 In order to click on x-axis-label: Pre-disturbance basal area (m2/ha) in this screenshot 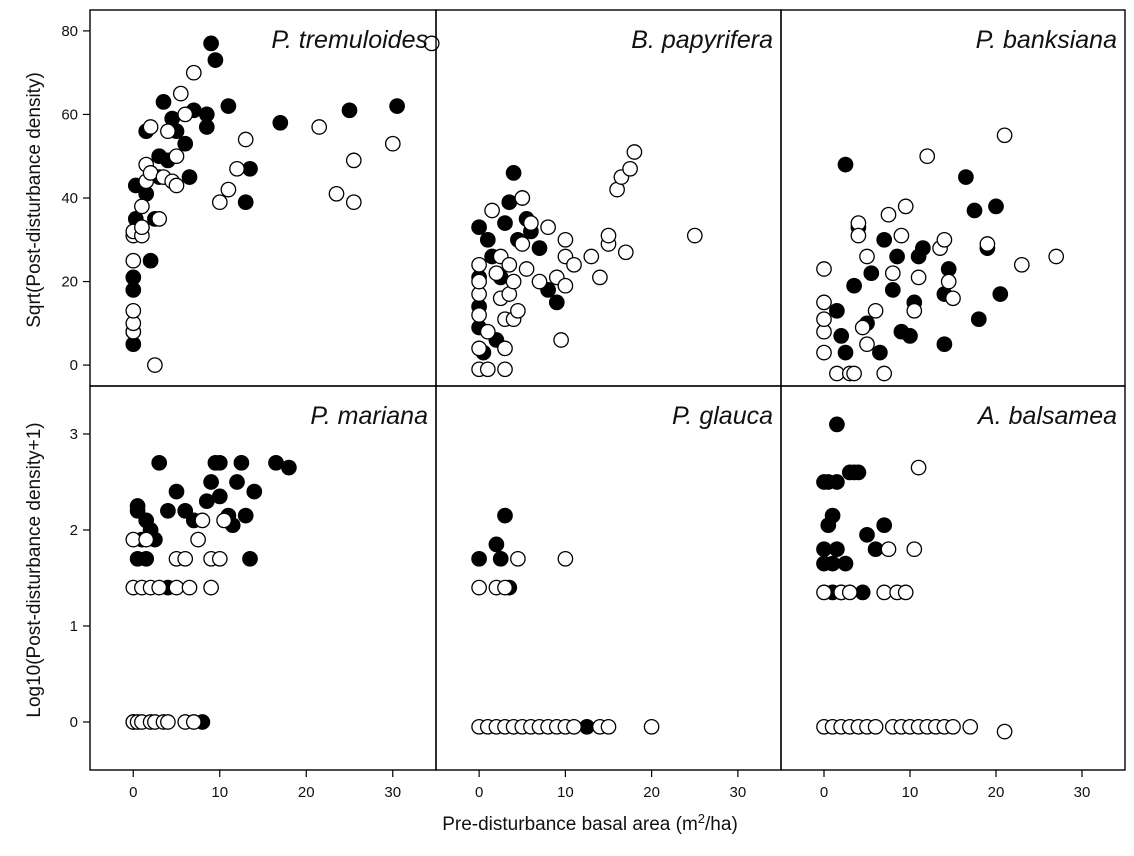, I will do `click(590, 823)`.